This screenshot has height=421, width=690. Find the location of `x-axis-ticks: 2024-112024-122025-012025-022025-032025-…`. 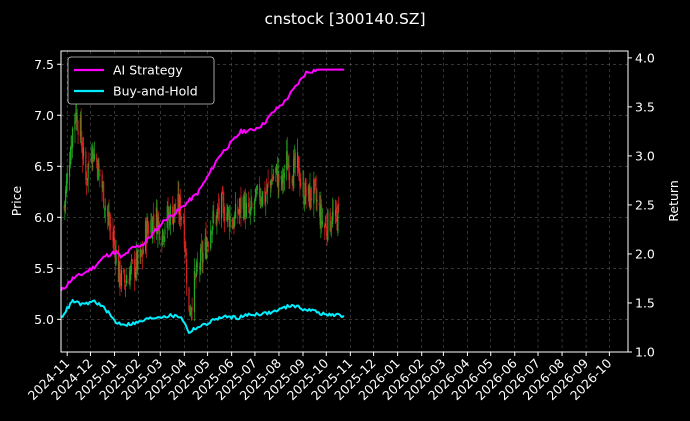

x-axis-ticks: 2024-112024-122025-012025-022025-032025-… is located at coordinates (320, 377).